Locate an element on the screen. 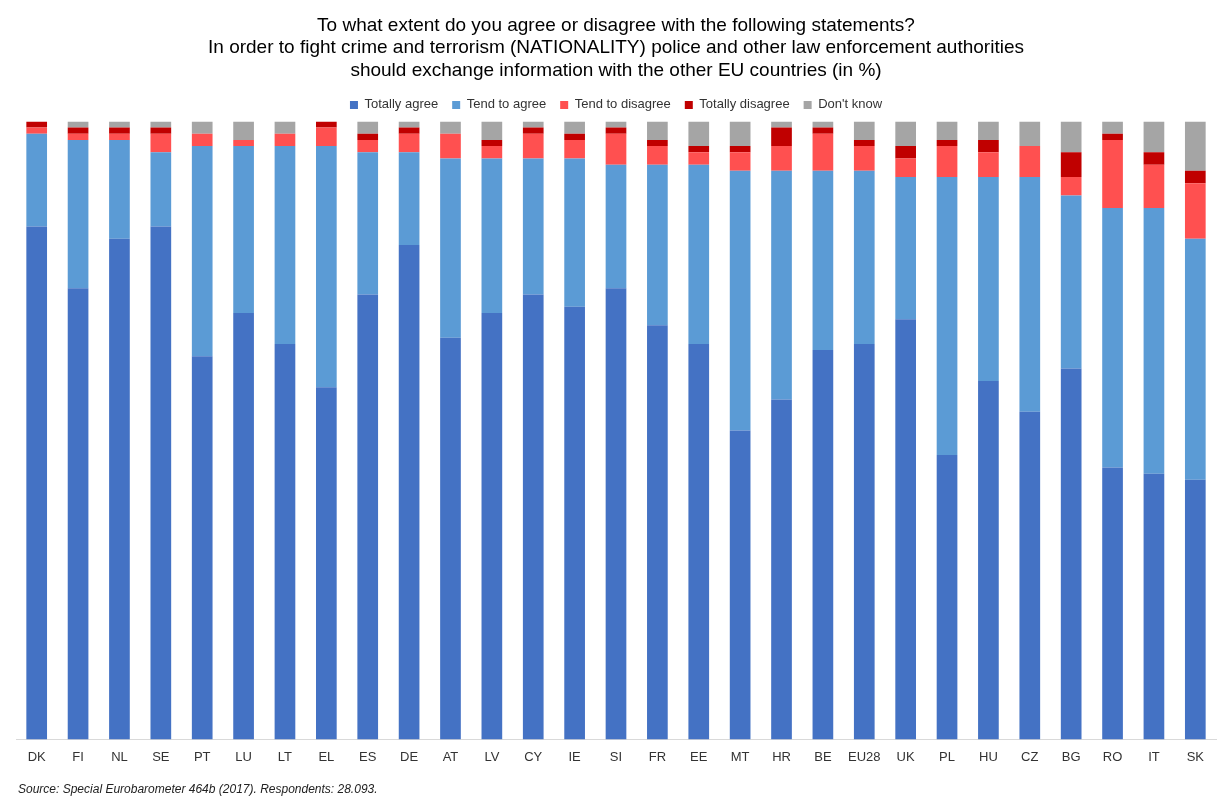 The image size is (1224, 799). x-tick-label: HR is located at coordinates (781, 756).